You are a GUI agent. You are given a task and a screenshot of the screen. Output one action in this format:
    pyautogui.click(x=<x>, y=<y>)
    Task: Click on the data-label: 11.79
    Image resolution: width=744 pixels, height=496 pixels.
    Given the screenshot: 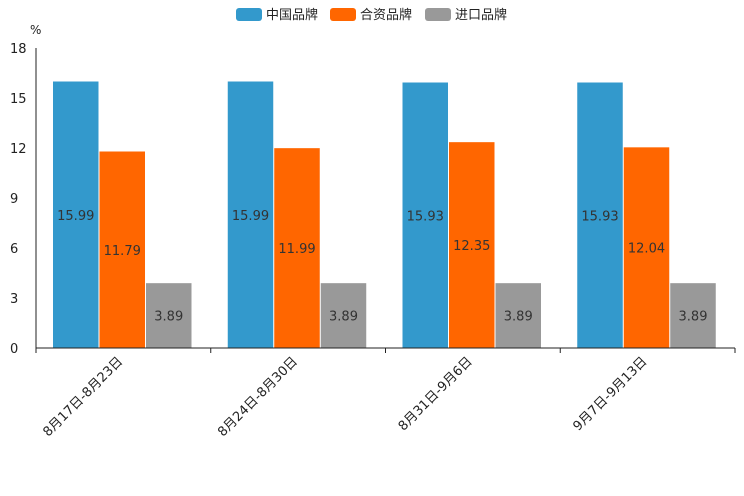 What is the action you would take?
    pyautogui.click(x=122, y=251)
    